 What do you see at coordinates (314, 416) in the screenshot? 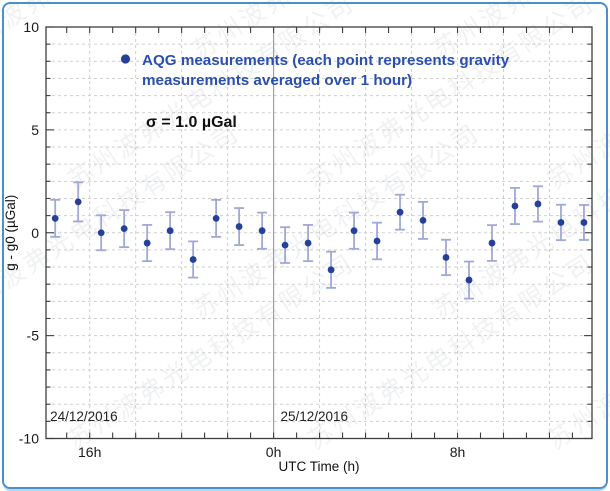
I see `date-label-right: 25/12/2016` at bounding box center [314, 416].